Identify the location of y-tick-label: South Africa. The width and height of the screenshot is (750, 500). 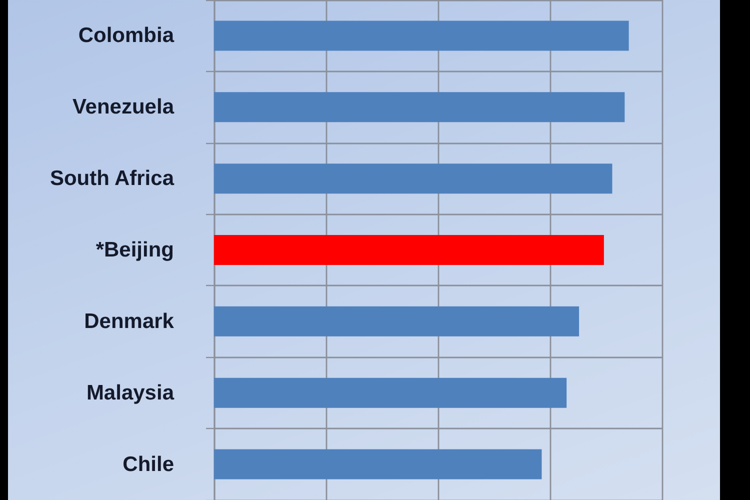
(112, 178).